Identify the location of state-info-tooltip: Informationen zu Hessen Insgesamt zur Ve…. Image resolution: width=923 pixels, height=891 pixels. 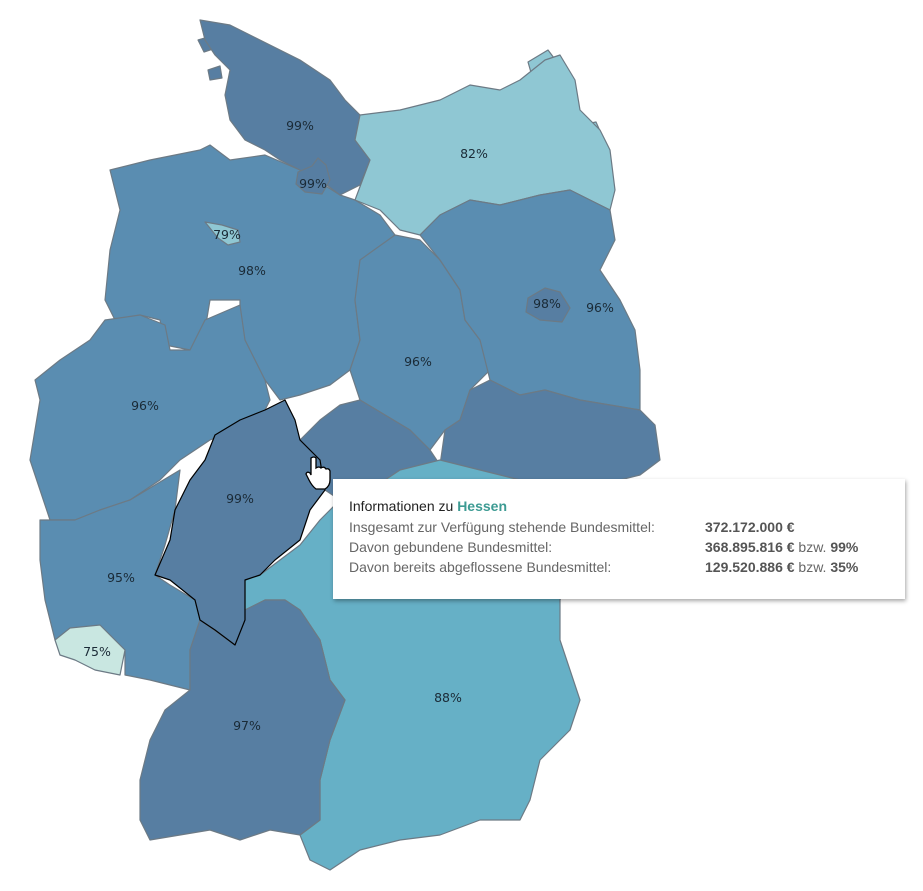
(619, 539).